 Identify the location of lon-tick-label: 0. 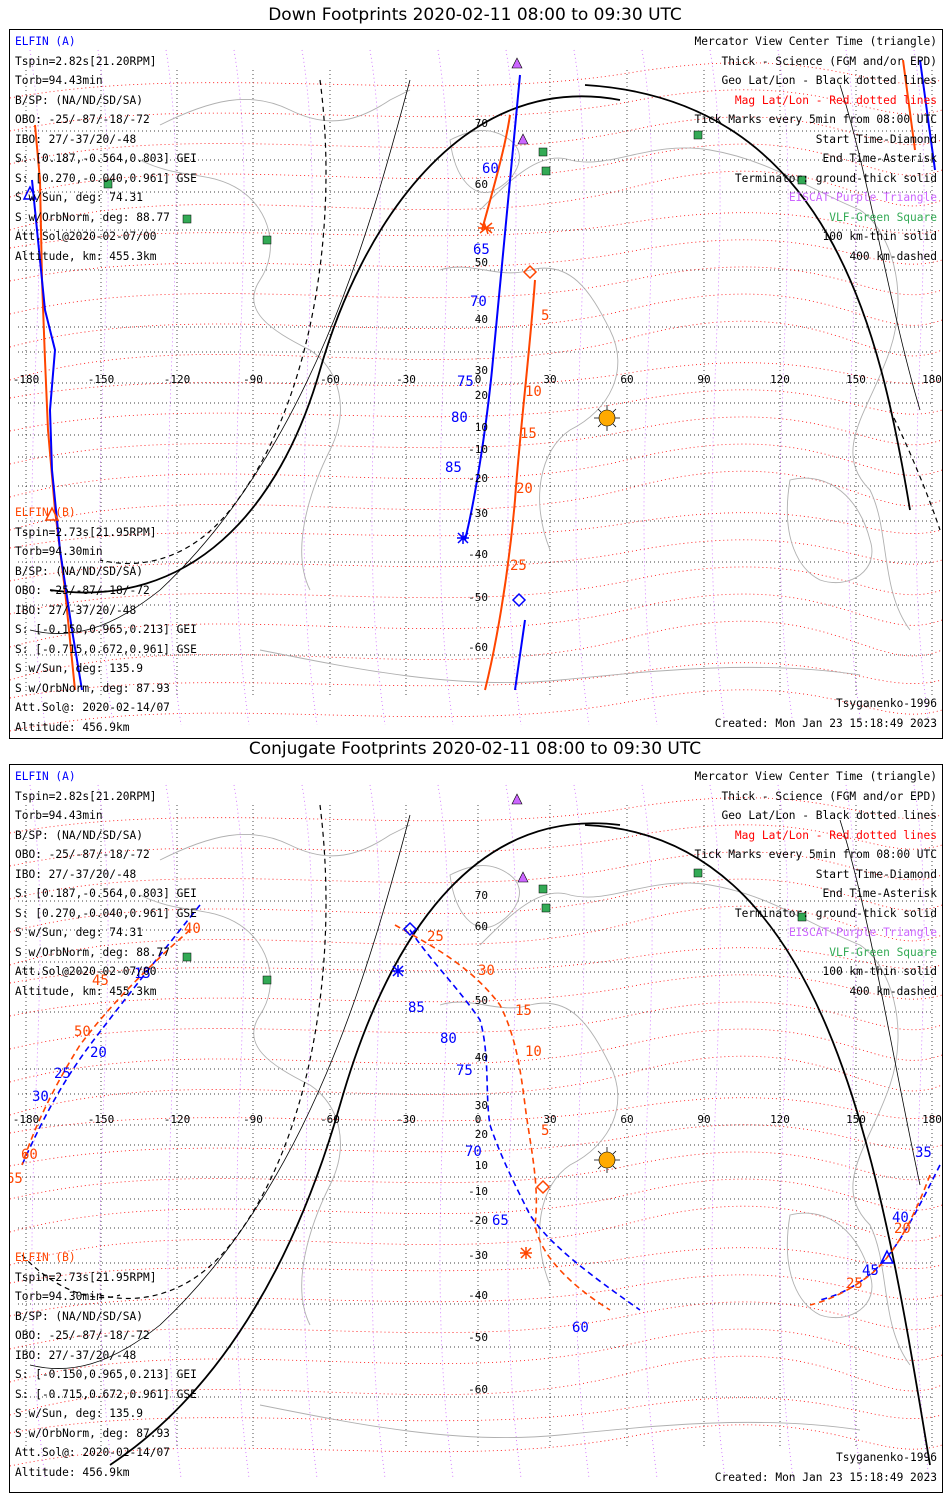
(478, 379).